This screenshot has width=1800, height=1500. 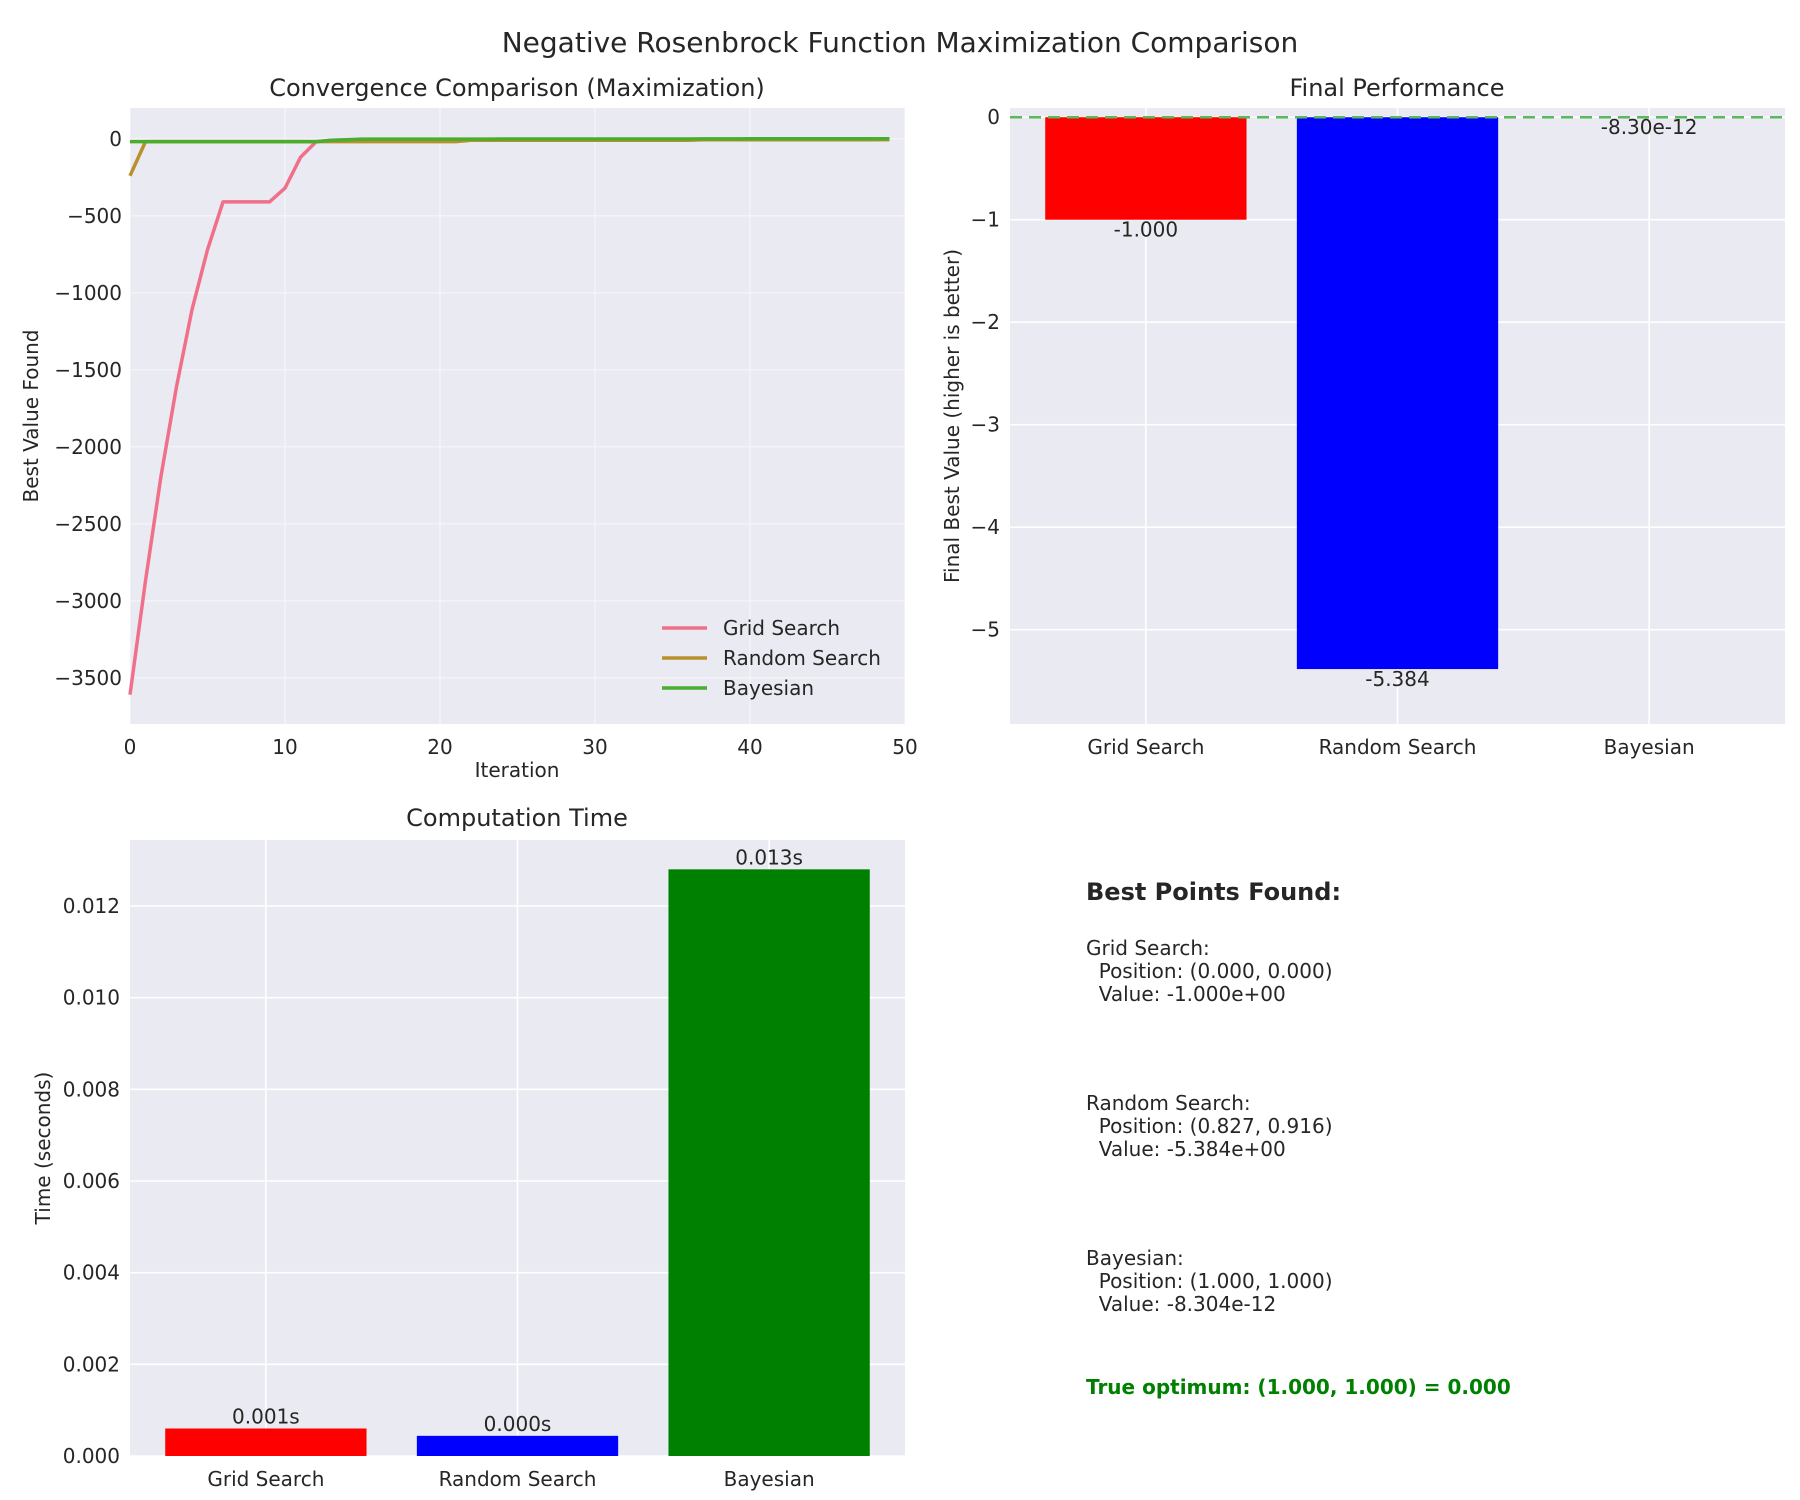 What do you see at coordinates (517, 1140) in the screenshot?
I see `computation-time-data-labels: 0.001s 0.000s 0.013s` at bounding box center [517, 1140].